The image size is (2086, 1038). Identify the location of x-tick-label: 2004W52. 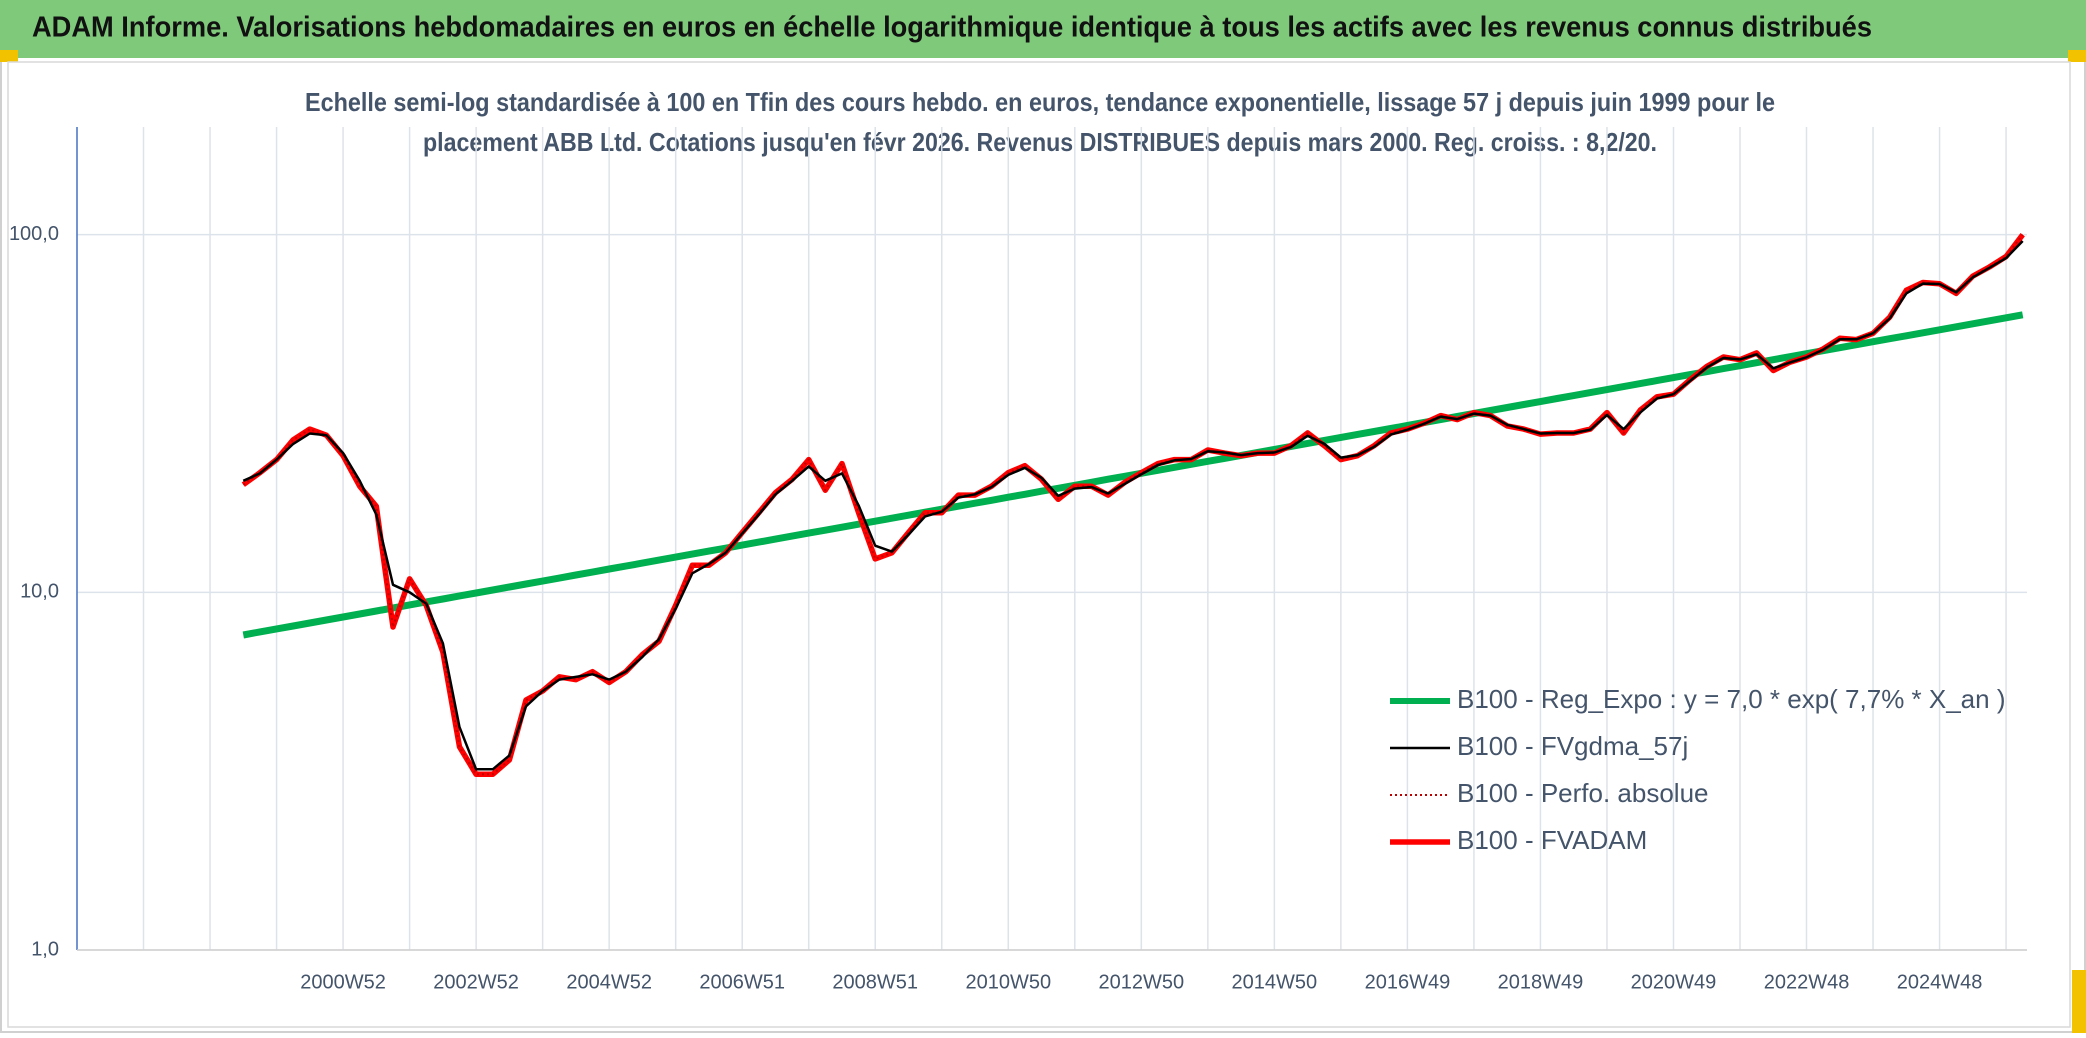
(609, 982).